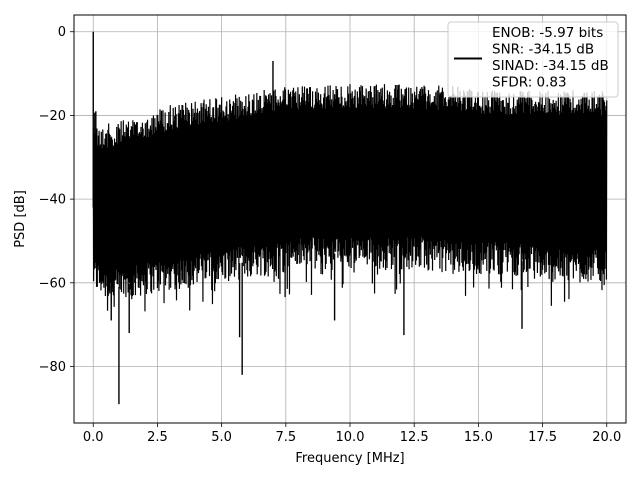  I want to click on x-tick-label: 7.5, so click(285, 437).